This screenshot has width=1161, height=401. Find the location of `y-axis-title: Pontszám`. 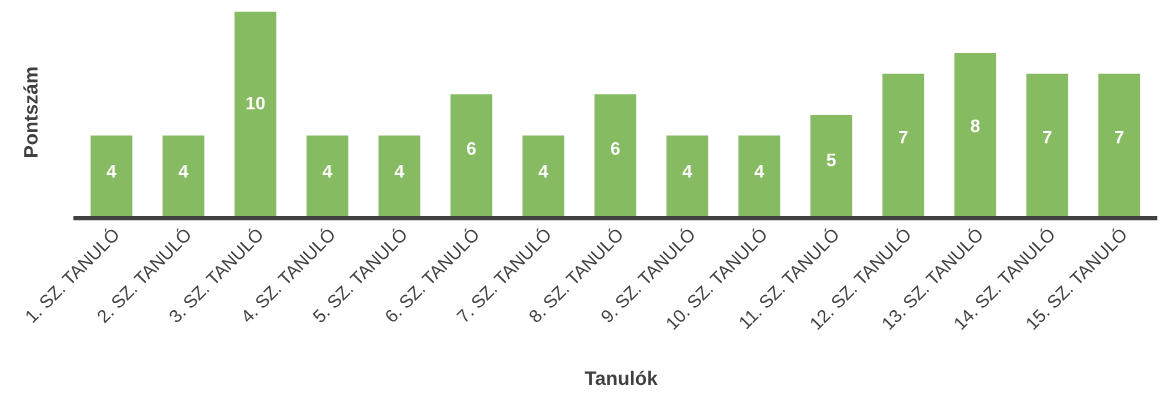

y-axis-title: Pontszám is located at coordinates (30, 112).